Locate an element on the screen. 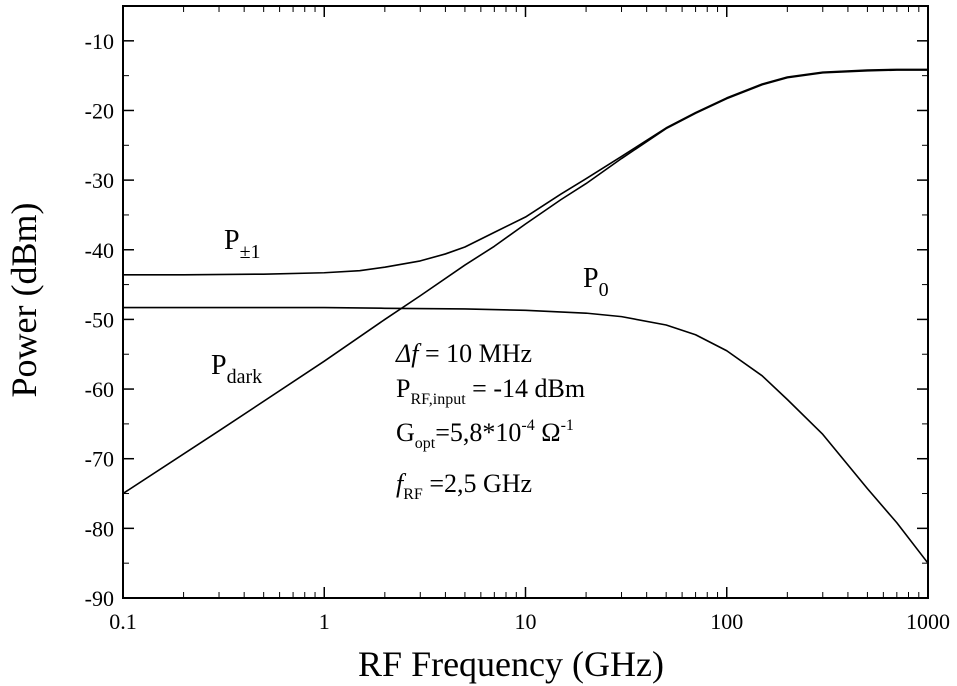  y-tick-label: -10 is located at coordinates (99, 41).